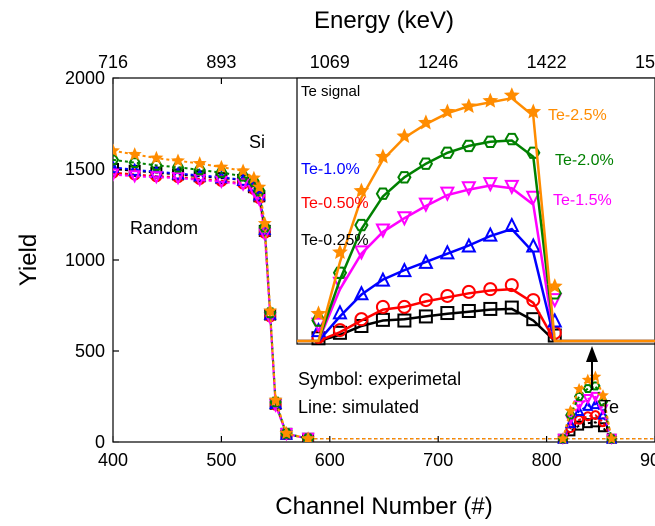 This screenshot has height=526, width=655. Describe the element at coordinates (221, 460) in the screenshot. I see `x-tick-label: 500` at that location.